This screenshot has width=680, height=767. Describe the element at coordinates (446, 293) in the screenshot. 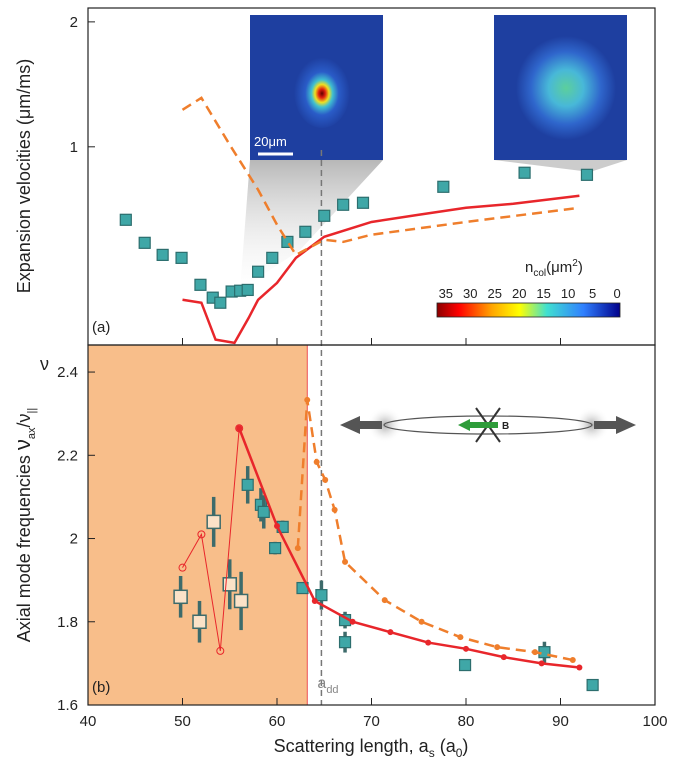

I see `colorbar-tick-label: 35` at that location.